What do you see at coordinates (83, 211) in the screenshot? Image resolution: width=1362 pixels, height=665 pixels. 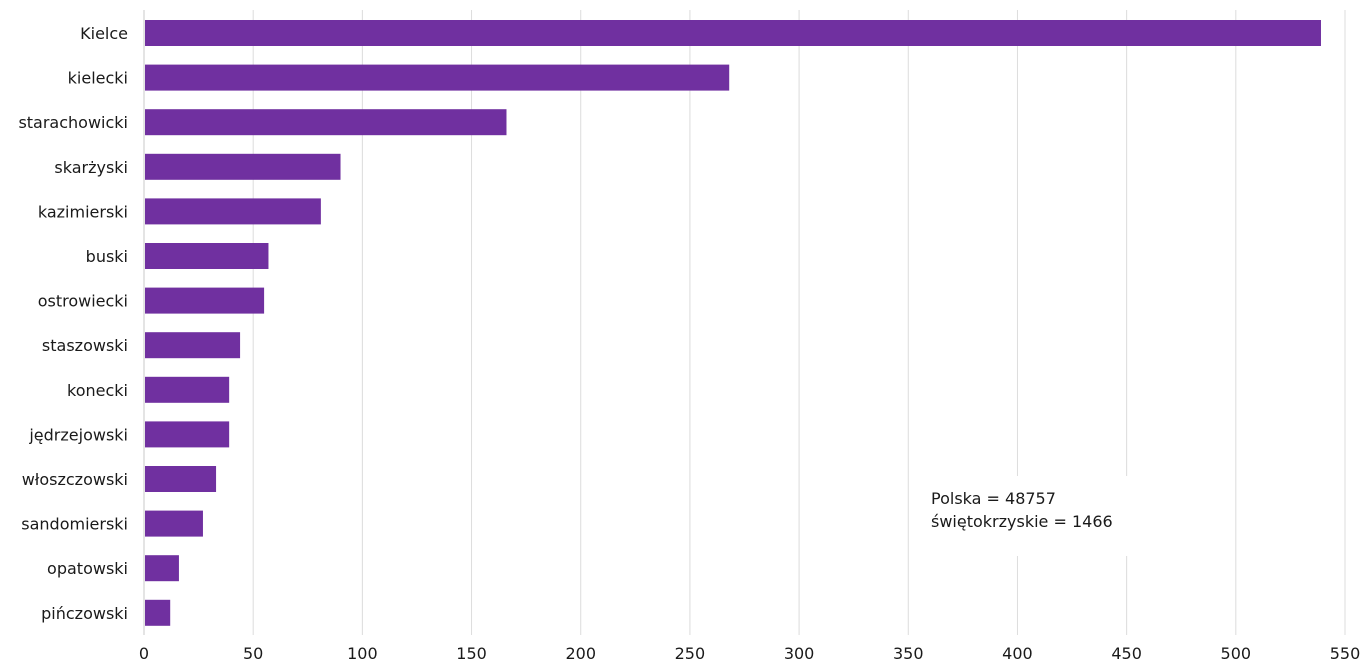 I see `category-label: kazimierski` at bounding box center [83, 211].